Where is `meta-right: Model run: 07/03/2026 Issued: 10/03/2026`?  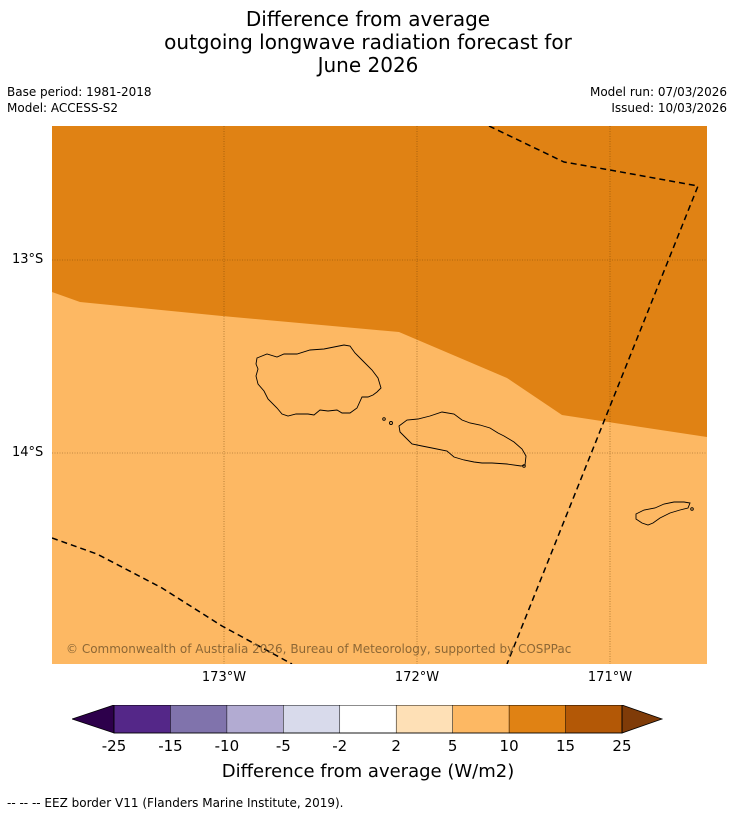
meta-right: Model run: 07/03/2026 Issued: 10/03/2026 is located at coordinates (658, 100).